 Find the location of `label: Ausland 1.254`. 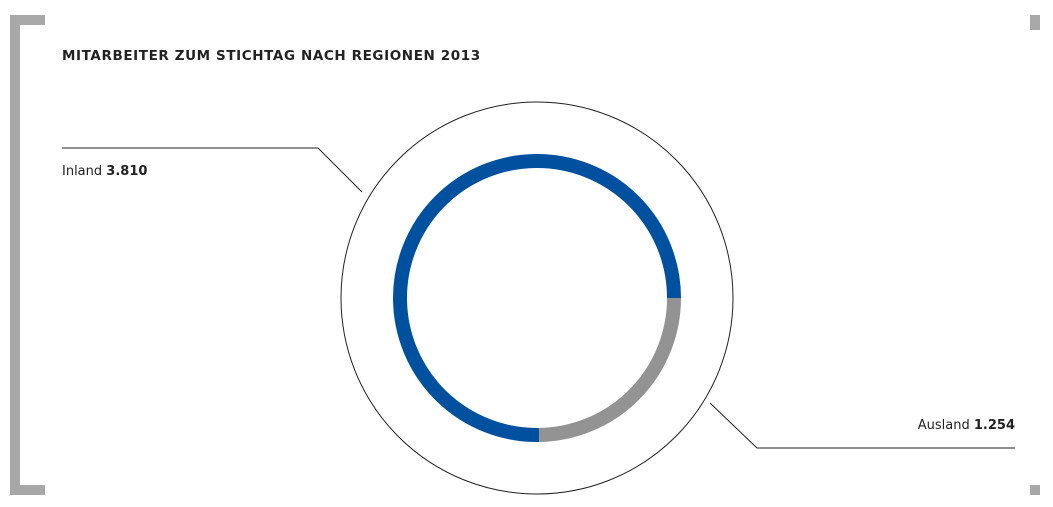

label: Ausland 1.254 is located at coordinates (966, 425).